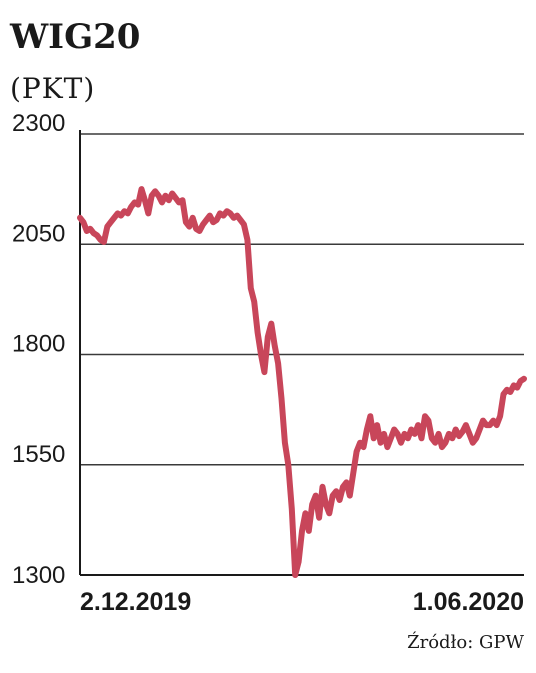 The width and height of the screenshot is (536, 673). Describe the element at coordinates (38, 123) in the screenshot. I see `y-tick-label-2300: 2300` at that location.